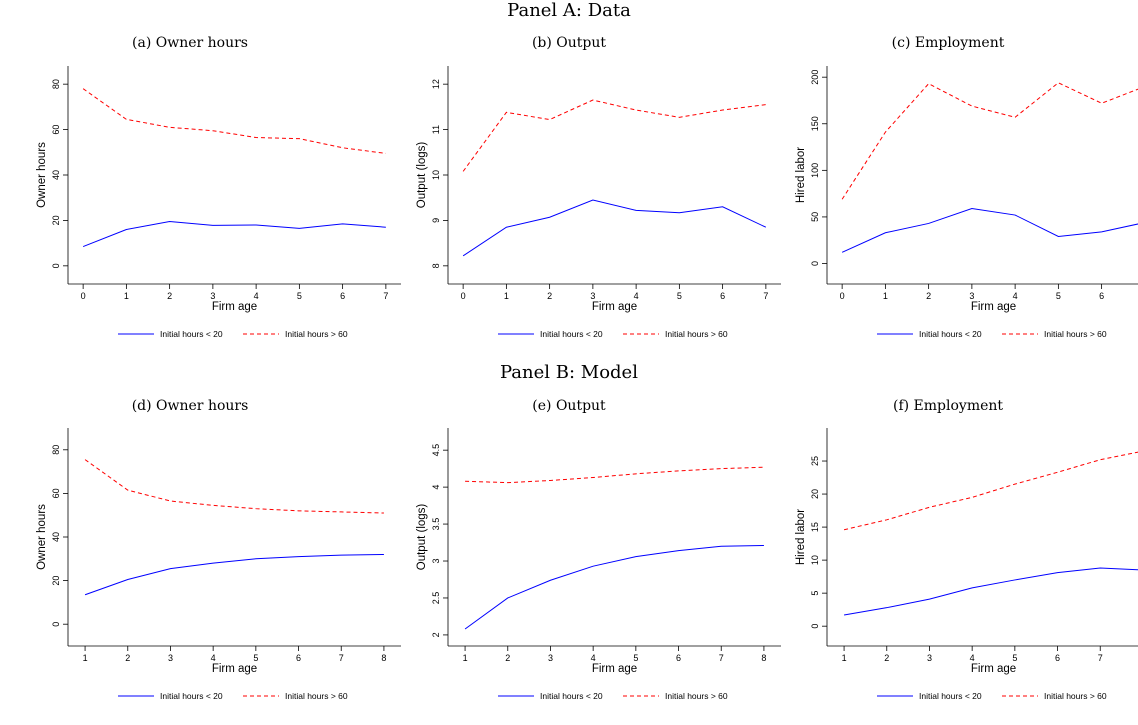 This screenshot has width=1138, height=725. What do you see at coordinates (436, 487) in the screenshot?
I see `y-tick-label: 4` at bounding box center [436, 487].